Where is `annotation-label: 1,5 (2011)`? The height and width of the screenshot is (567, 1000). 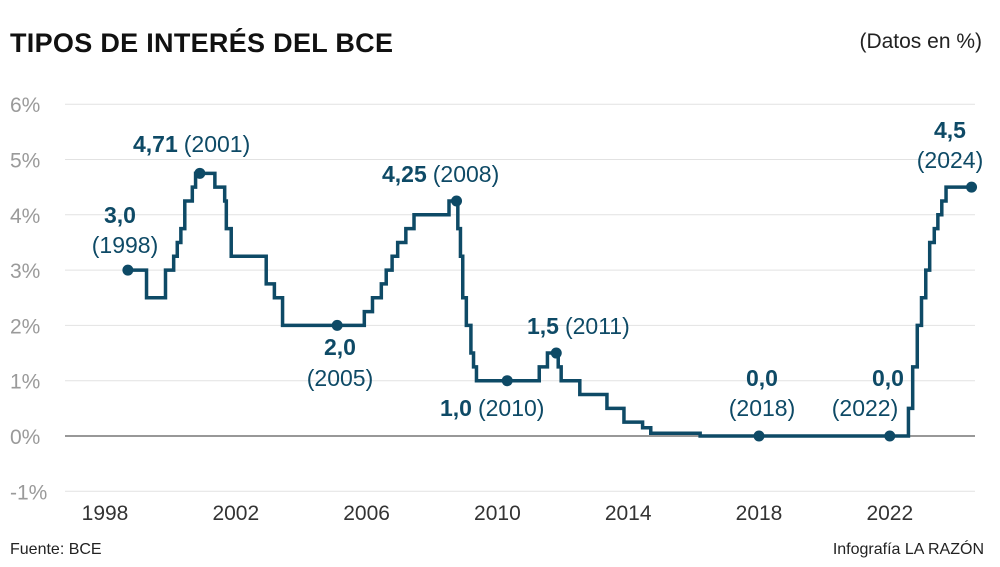 annotation-label: 1,5 (2011) is located at coordinates (578, 326).